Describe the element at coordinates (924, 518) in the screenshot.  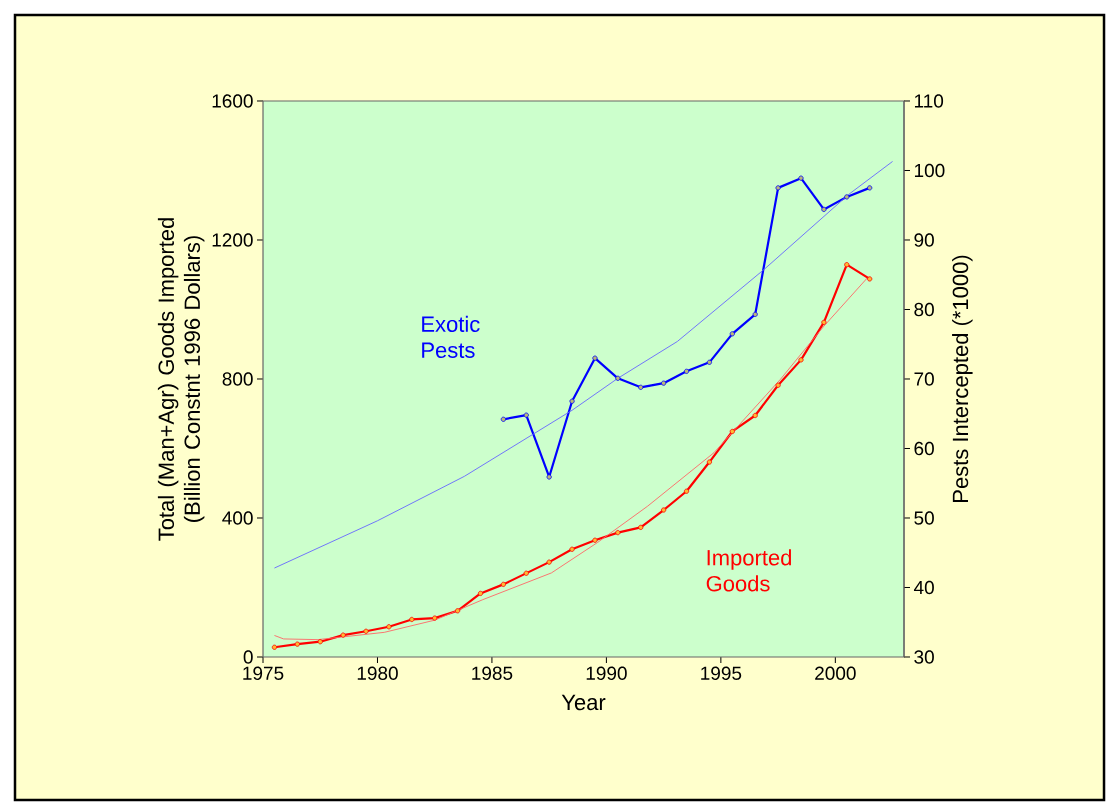
I see `y2-tick-label: 50` at that location.